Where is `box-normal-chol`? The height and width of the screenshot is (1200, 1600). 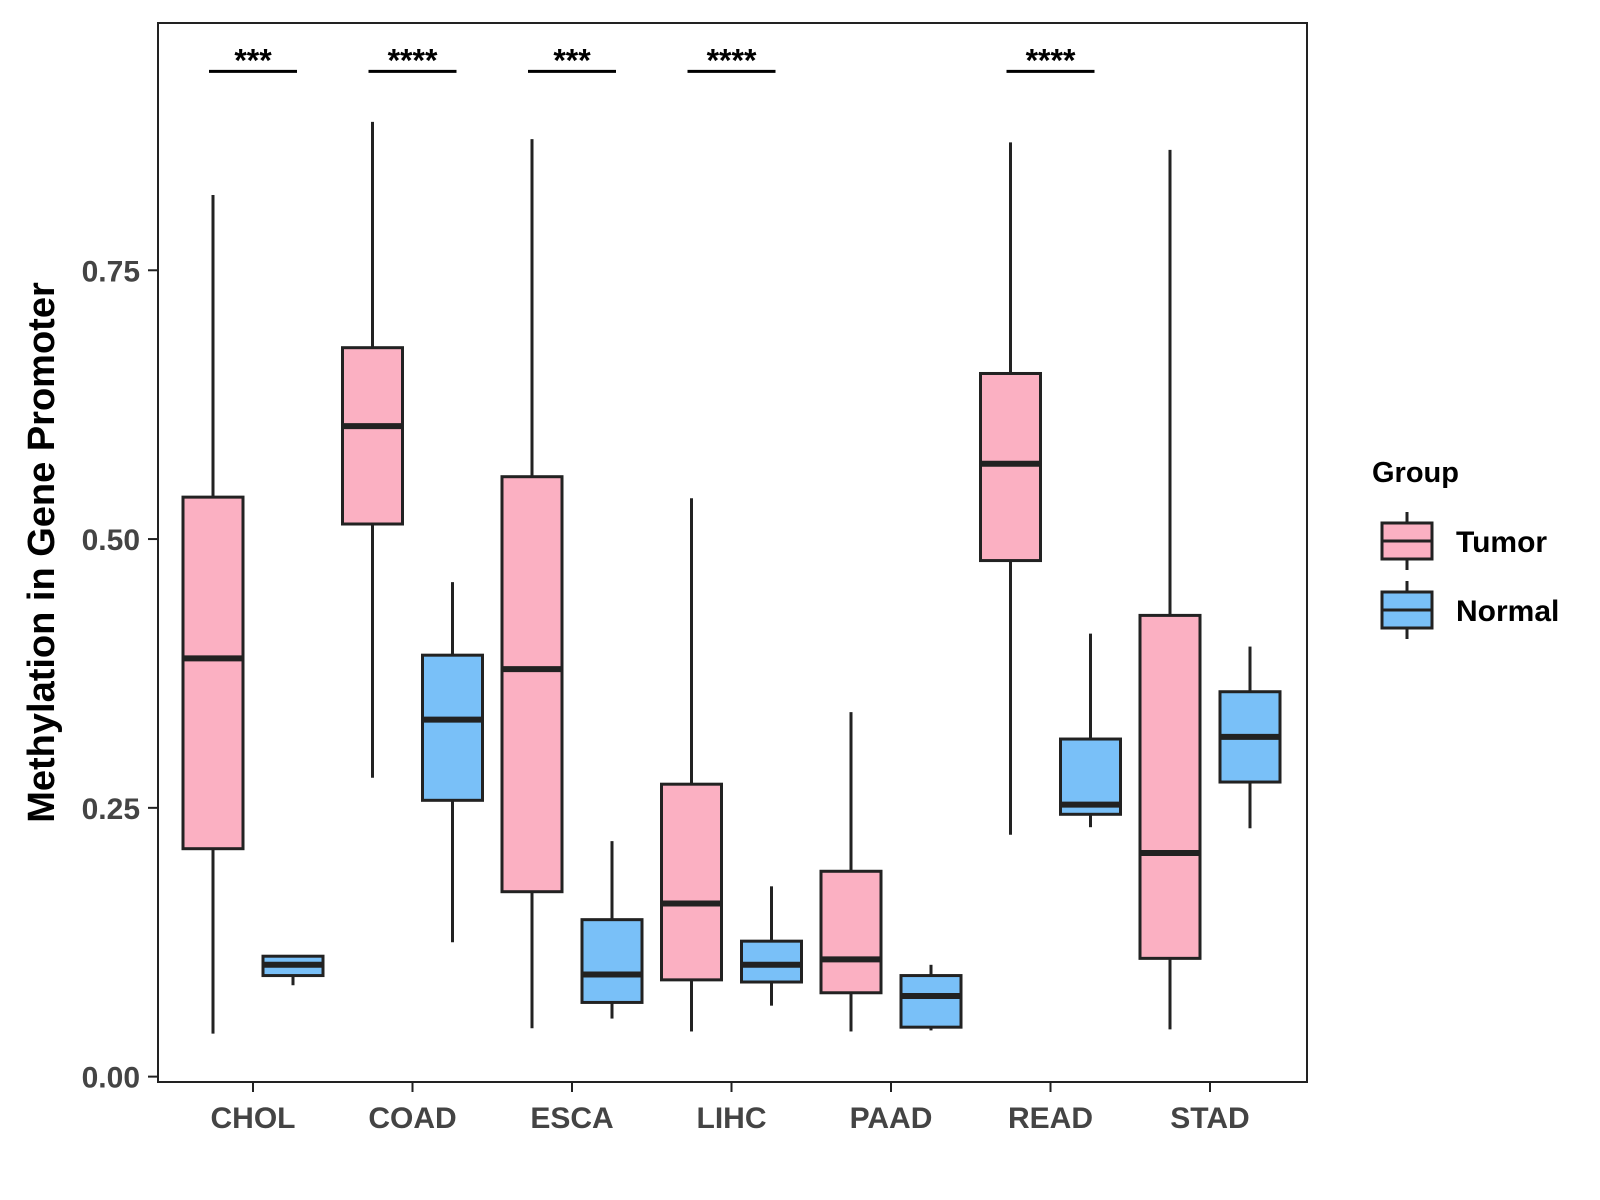
box-normal-chol is located at coordinates (293, 970).